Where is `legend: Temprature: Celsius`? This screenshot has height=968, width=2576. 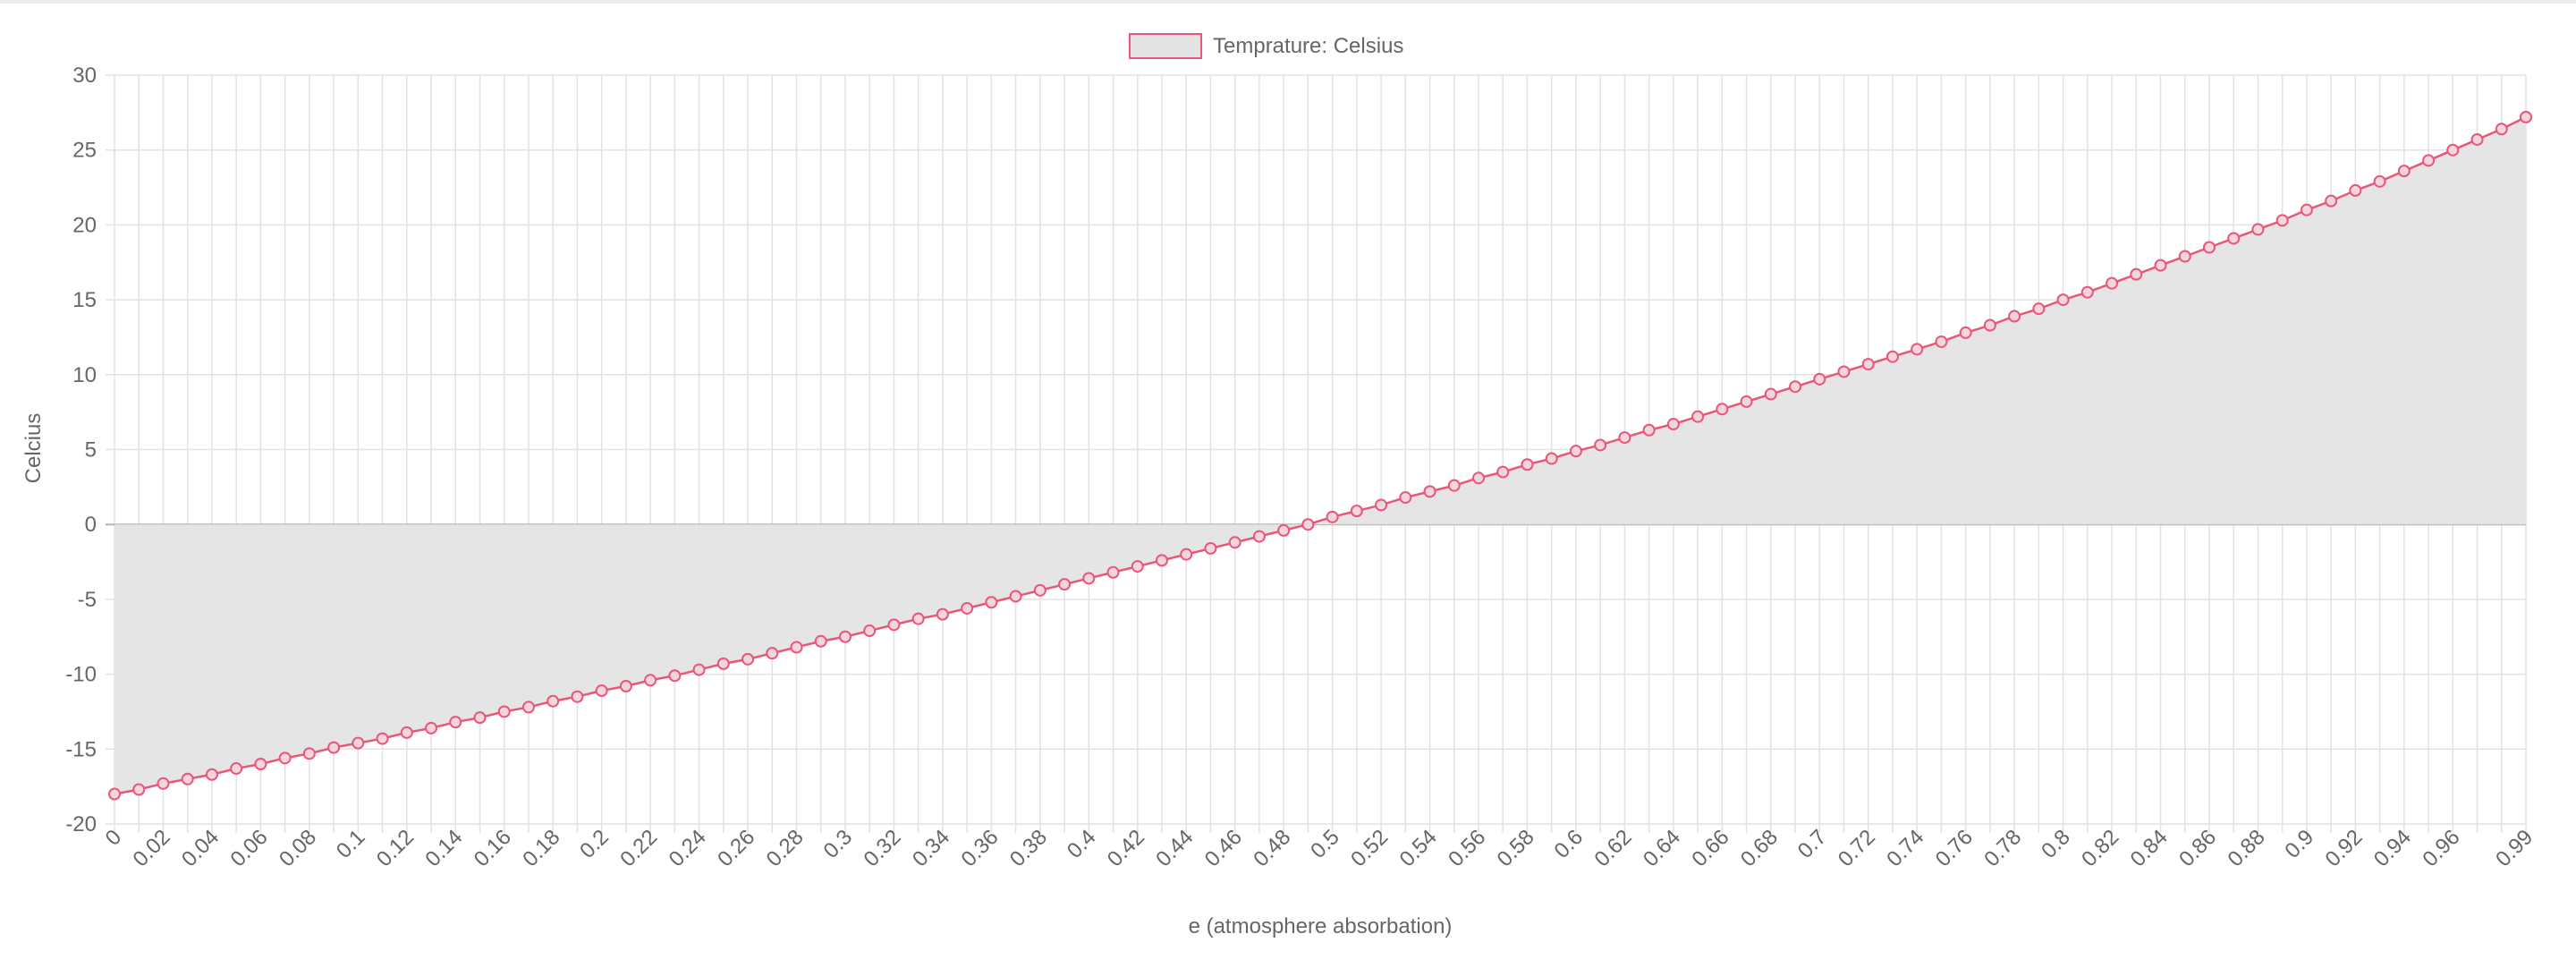
legend: Temprature: Celsius is located at coordinates (1266, 46).